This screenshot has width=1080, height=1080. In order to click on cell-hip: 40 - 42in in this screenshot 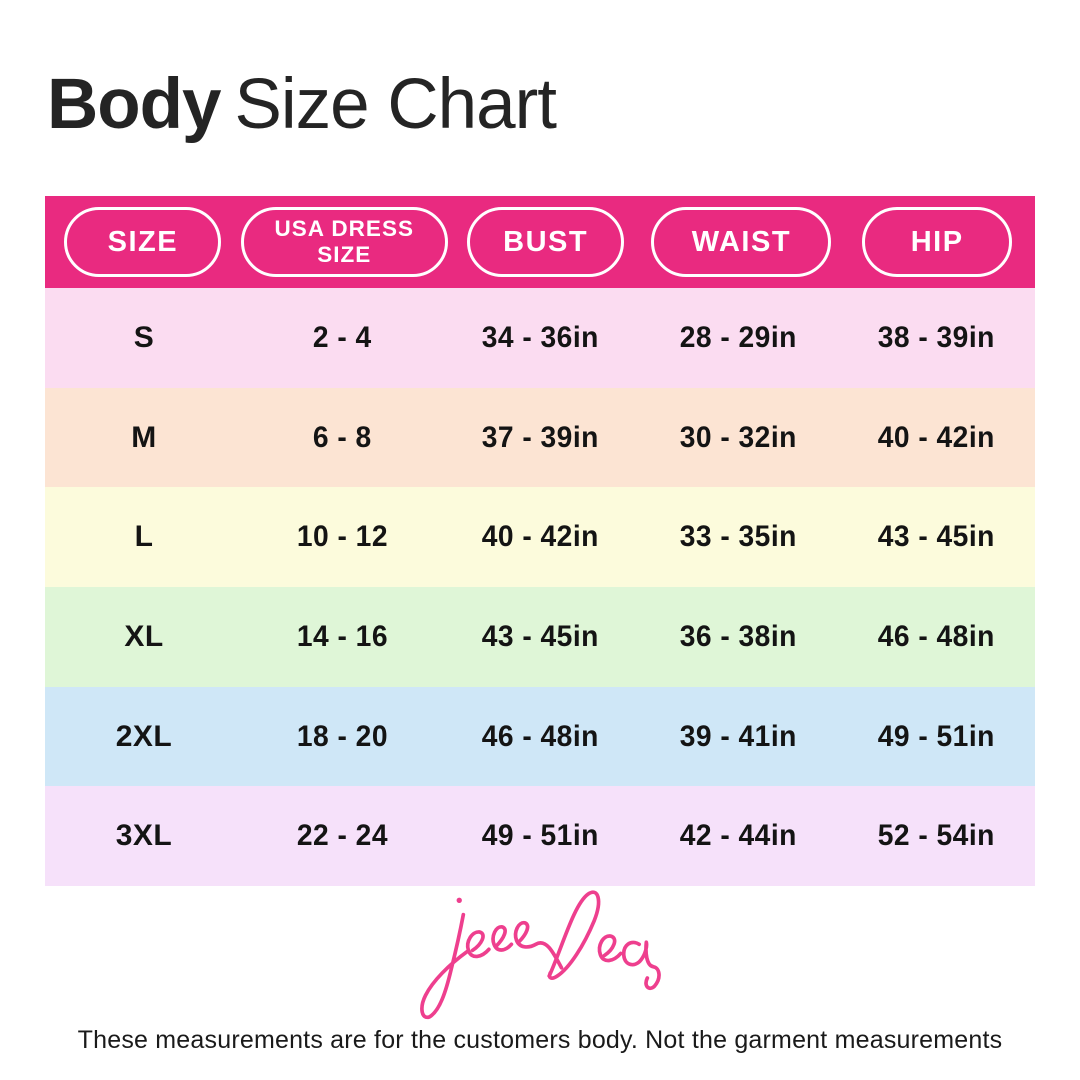, I will do `click(936, 437)`.